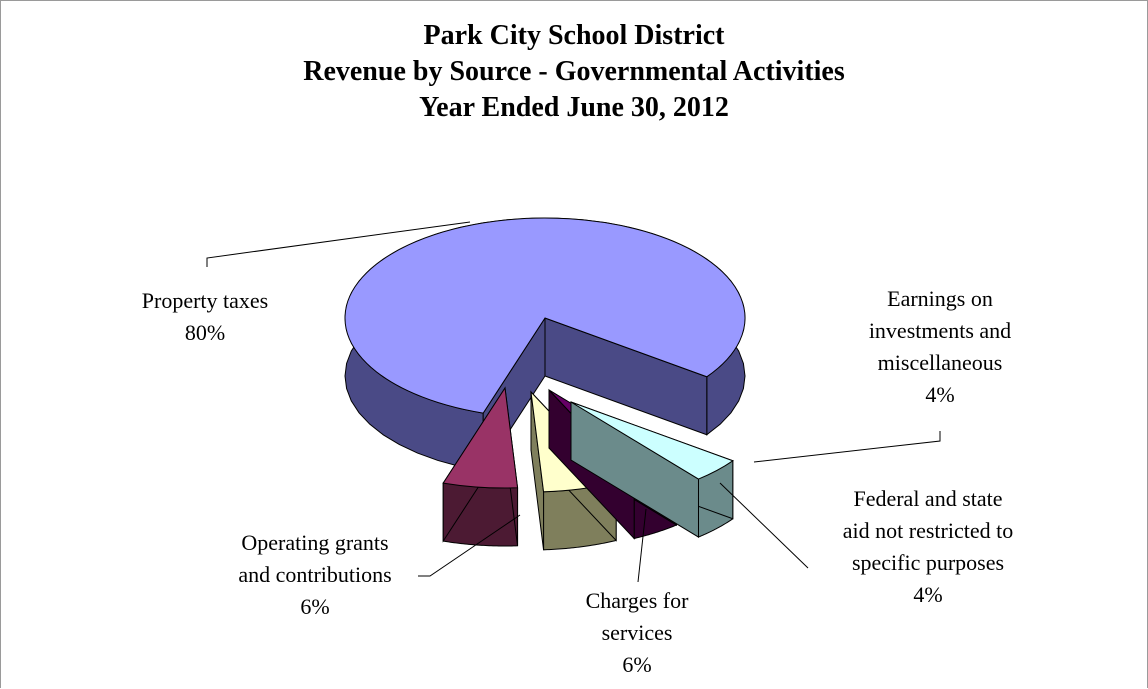 This screenshot has width=1148, height=689. Describe the element at coordinates (928, 530) in the screenshot. I see `slice-label-2-1: aid not restricted to` at that location.